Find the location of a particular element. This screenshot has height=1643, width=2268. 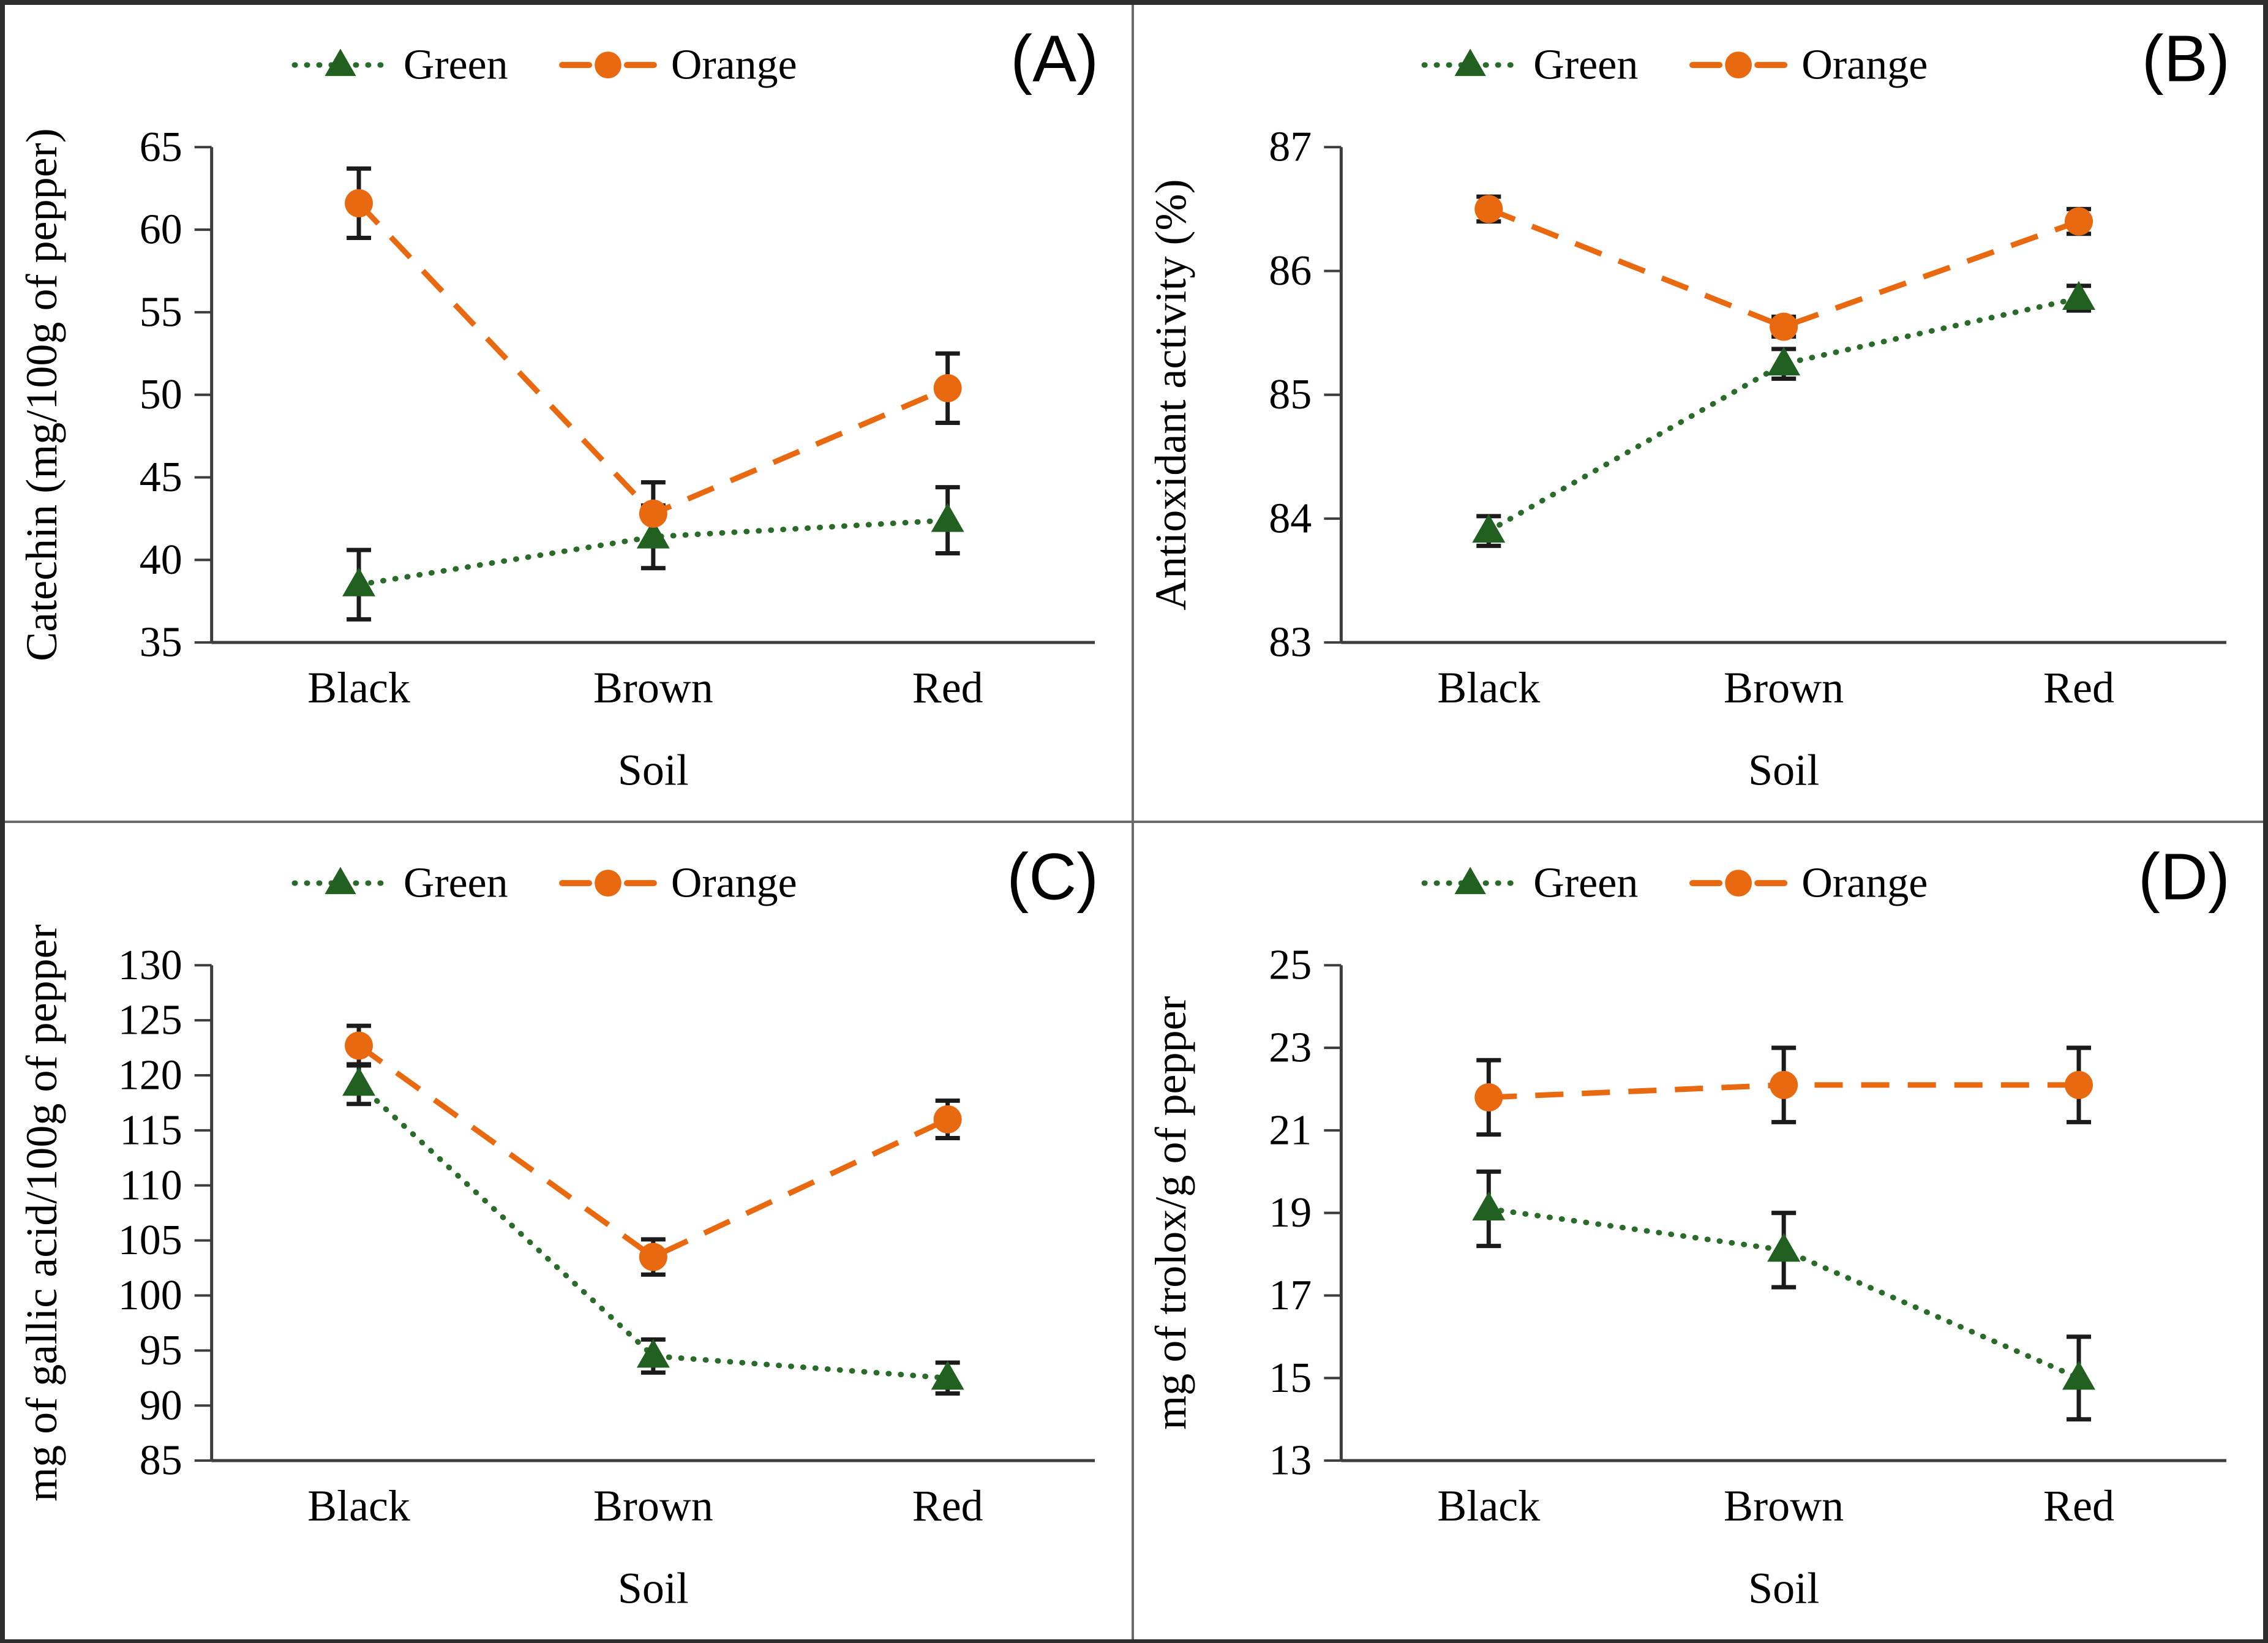

y-tick-label: 13 is located at coordinates (1290, 1460).